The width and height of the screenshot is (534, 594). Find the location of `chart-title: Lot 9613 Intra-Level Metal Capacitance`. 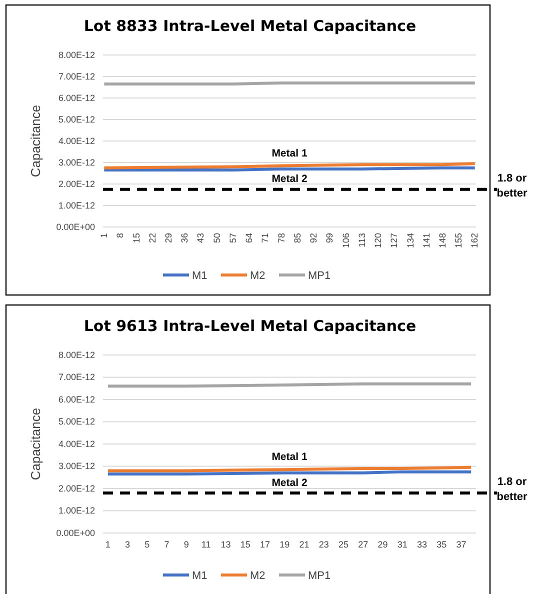

chart-title: Lot 9613 Intra-Level Metal Capacitance is located at coordinates (250, 326).